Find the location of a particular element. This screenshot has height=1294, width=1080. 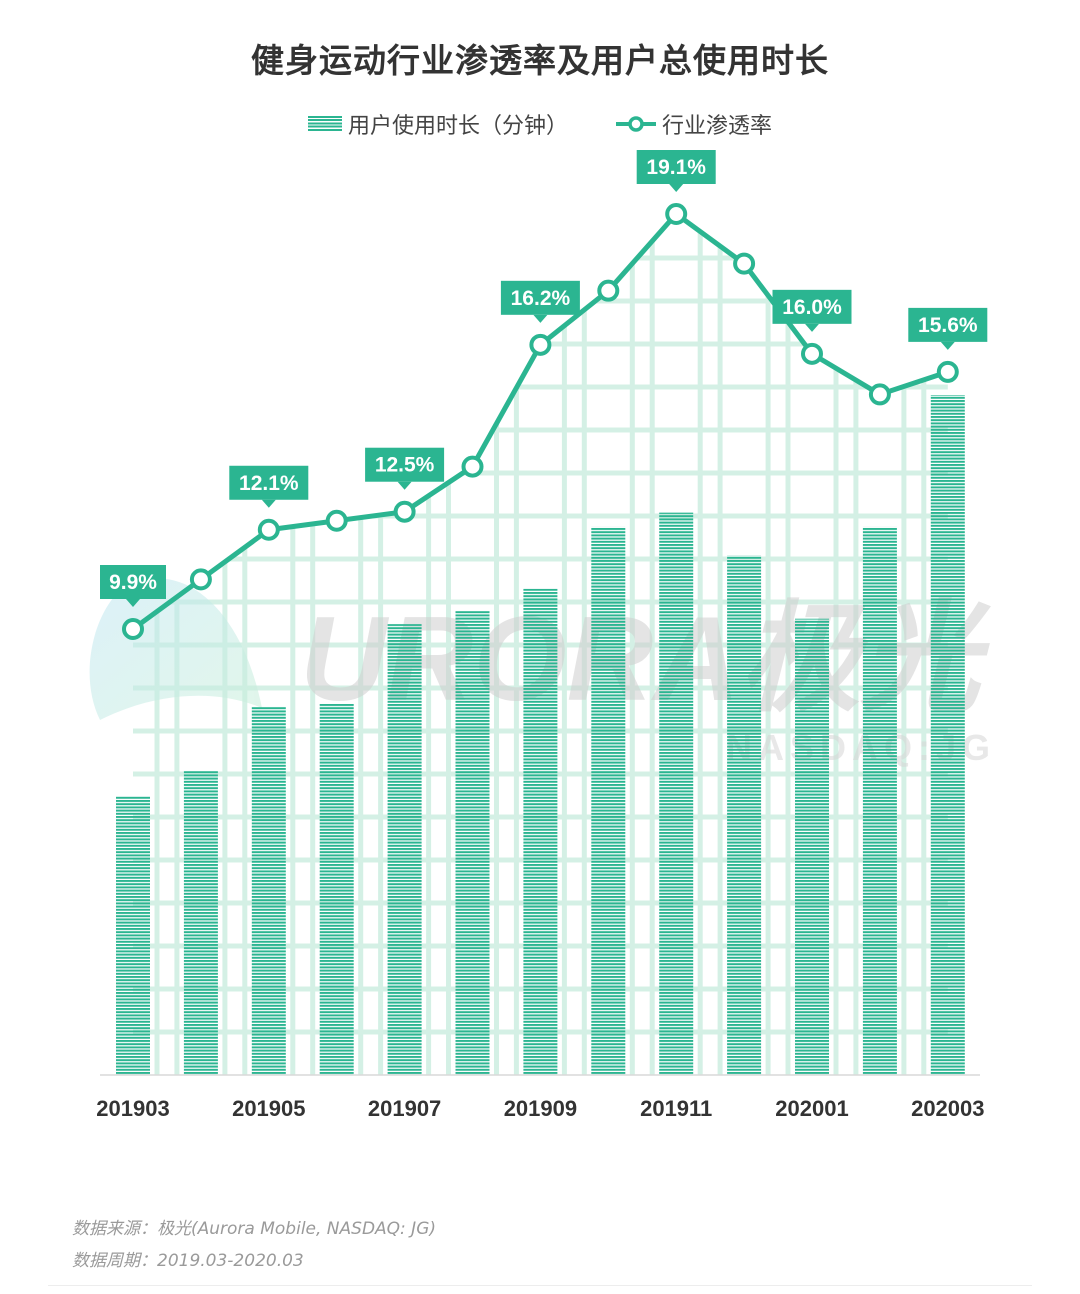

data-label-value: 15.6% is located at coordinates (948, 325).